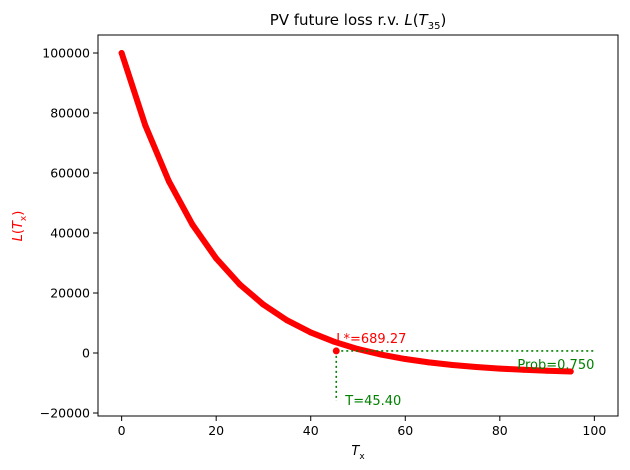 This screenshot has width=630, height=470. What do you see at coordinates (70, 293) in the screenshot?
I see `y-tick-label: 20000` at bounding box center [70, 293].